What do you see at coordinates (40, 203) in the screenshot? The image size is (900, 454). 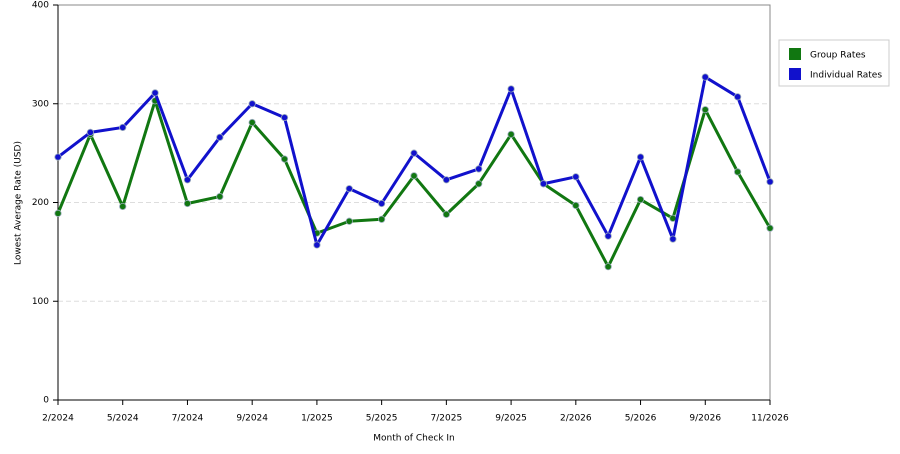 I see `y-tick-label: 200` at bounding box center [40, 203].